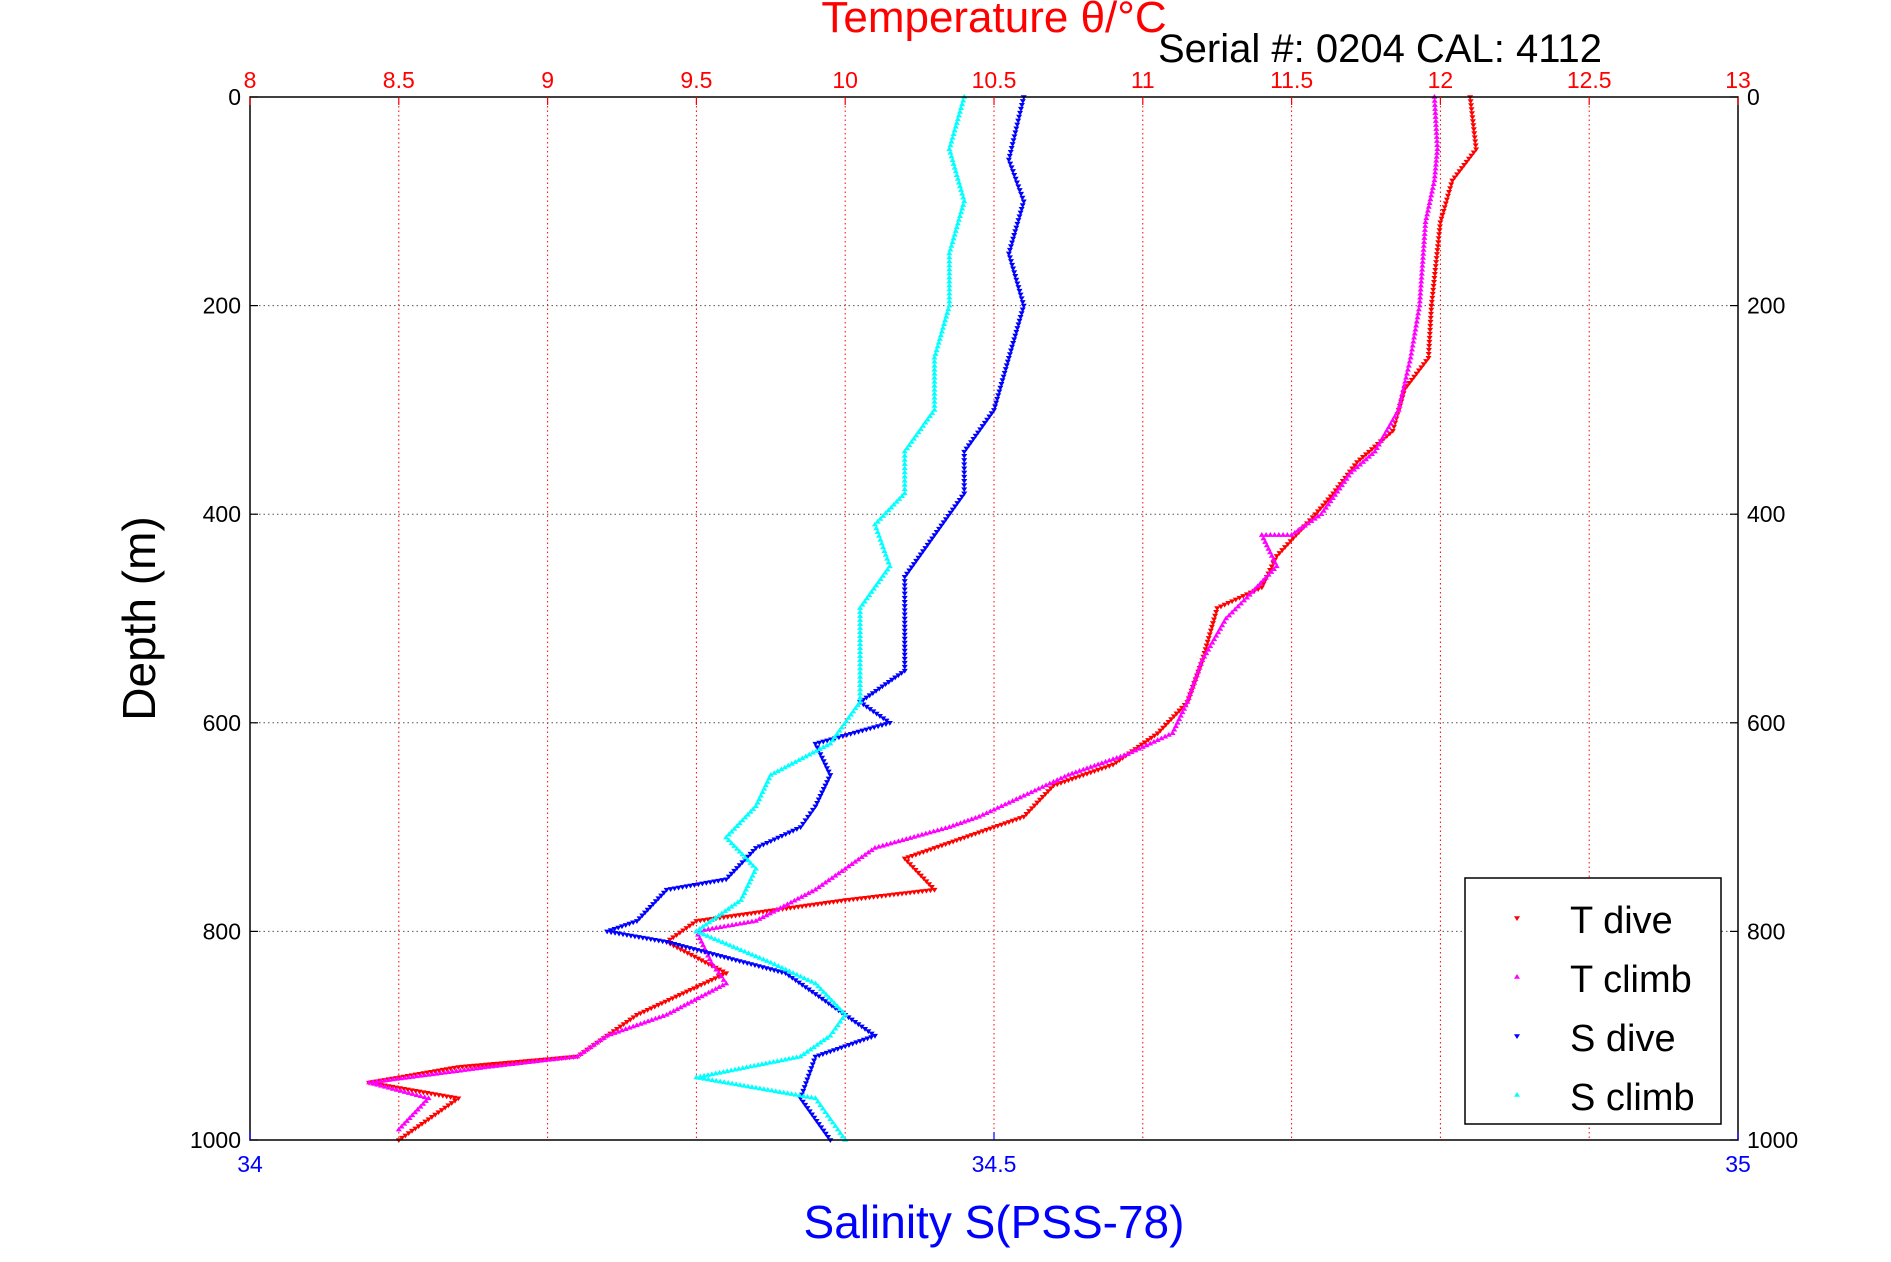  I want to click on top-tick-label: 11.5, so click(1291, 80).